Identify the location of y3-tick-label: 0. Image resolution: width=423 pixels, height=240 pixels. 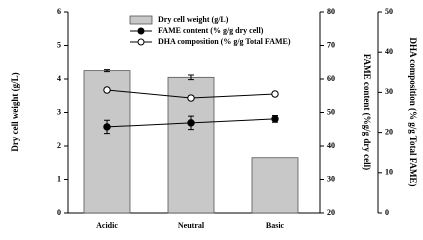
(387, 212).